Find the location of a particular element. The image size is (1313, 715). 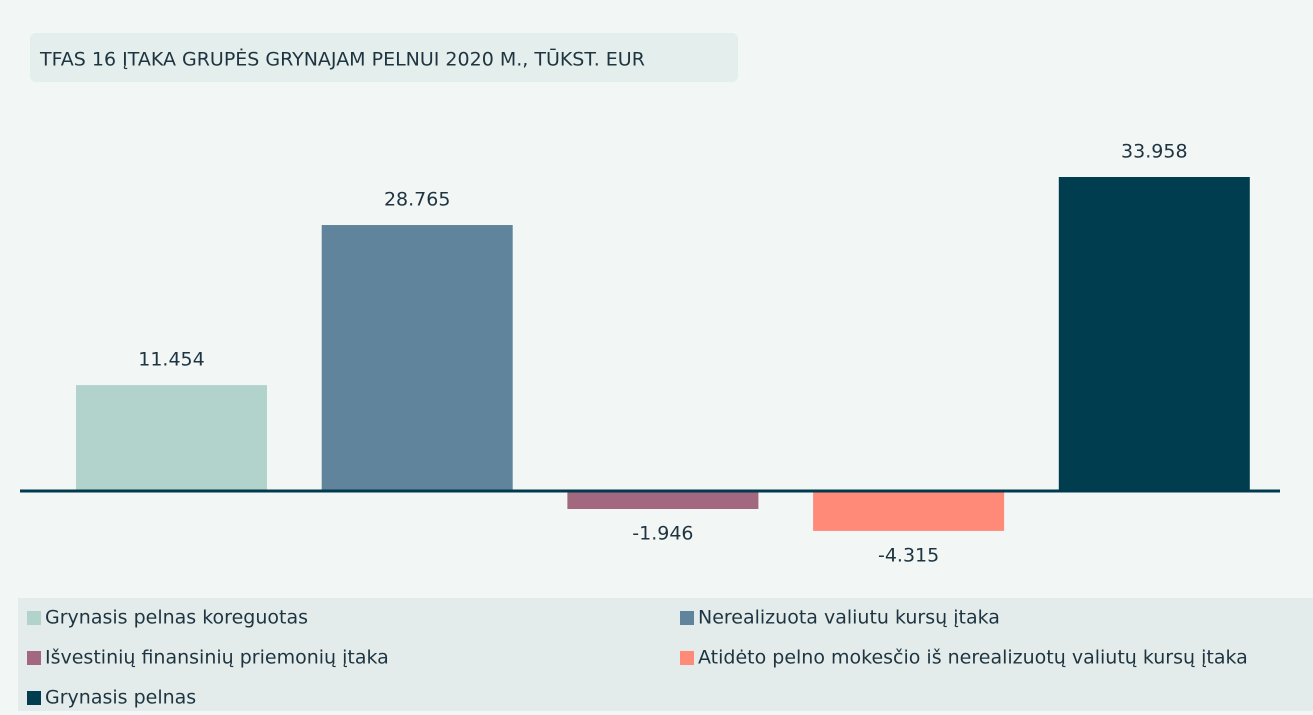

data-label: 33.958 is located at coordinates (1154, 152).